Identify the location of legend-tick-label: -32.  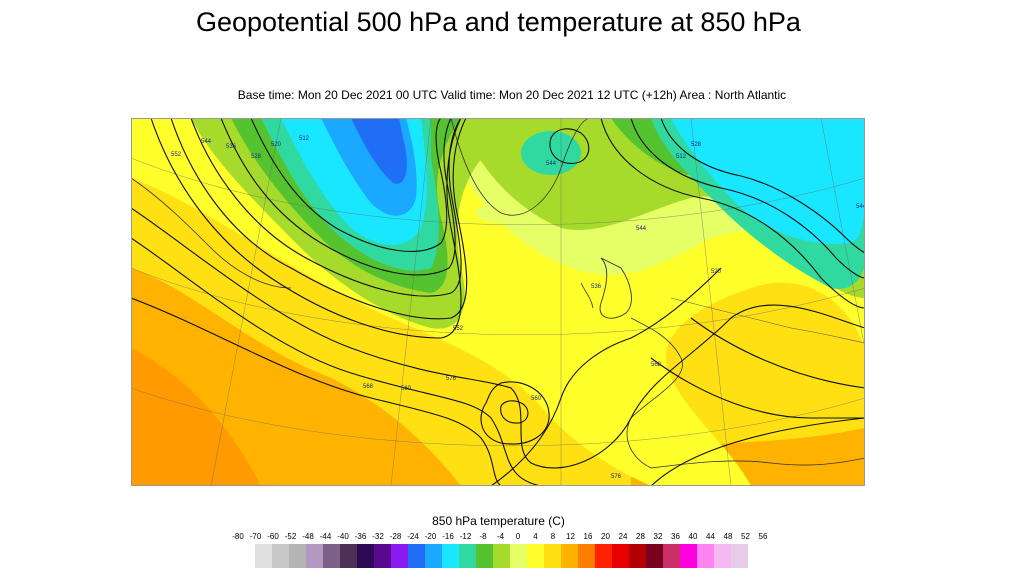
(378, 536).